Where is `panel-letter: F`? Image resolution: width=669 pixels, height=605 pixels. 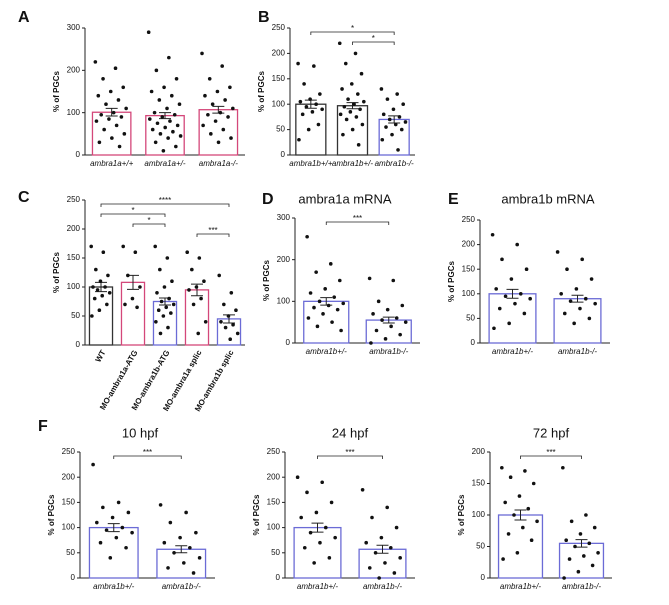 panel-letter: F is located at coordinates (43, 426).